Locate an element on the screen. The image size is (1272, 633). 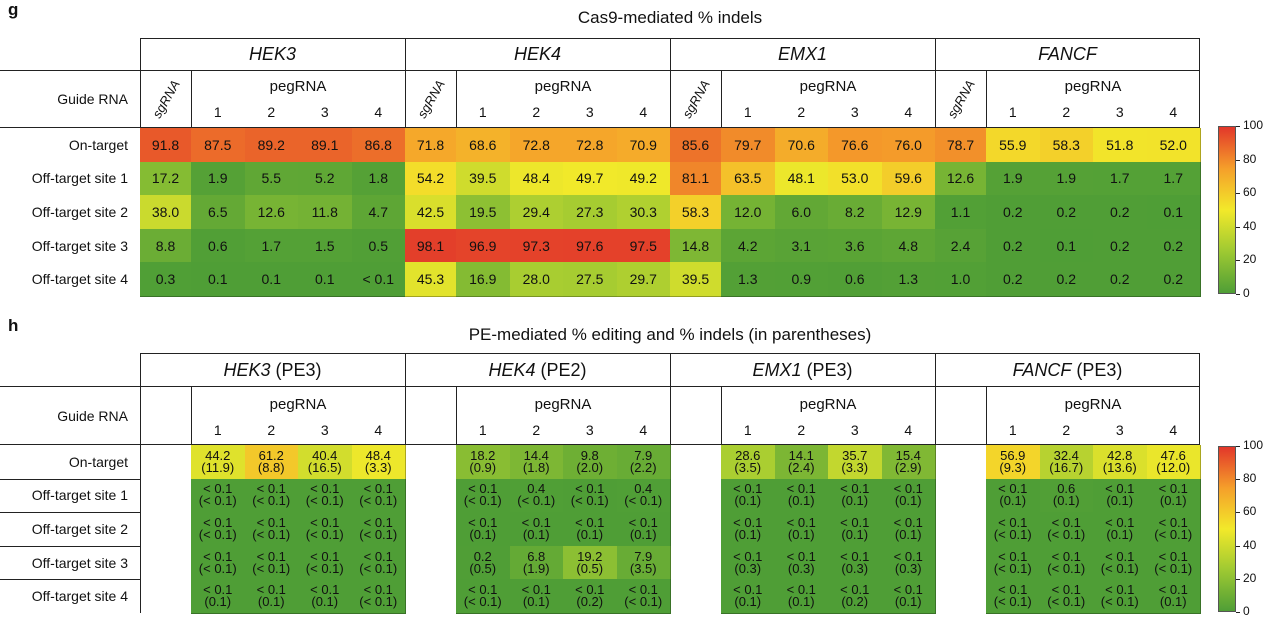
cell-value: 61.2 is located at coordinates (271, 455).